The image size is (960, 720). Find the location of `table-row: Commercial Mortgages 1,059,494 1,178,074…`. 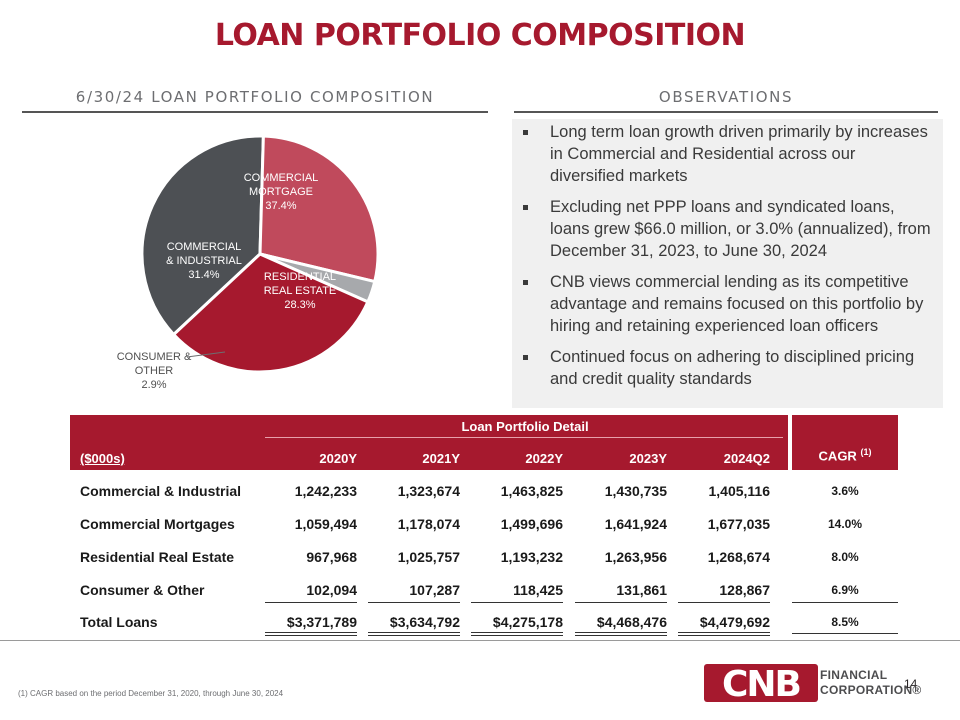

table-row: Commercial Mortgages 1,059,494 1,178,074… is located at coordinates (480, 526).